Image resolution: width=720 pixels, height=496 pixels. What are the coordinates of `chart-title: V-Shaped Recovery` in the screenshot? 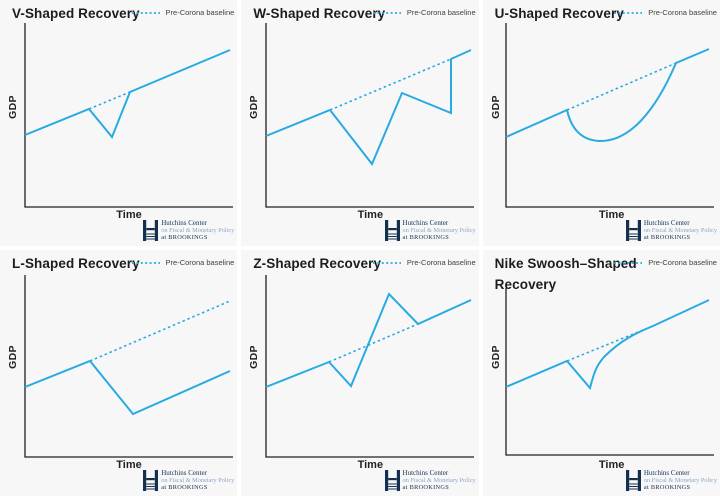 It's located at (76, 13).